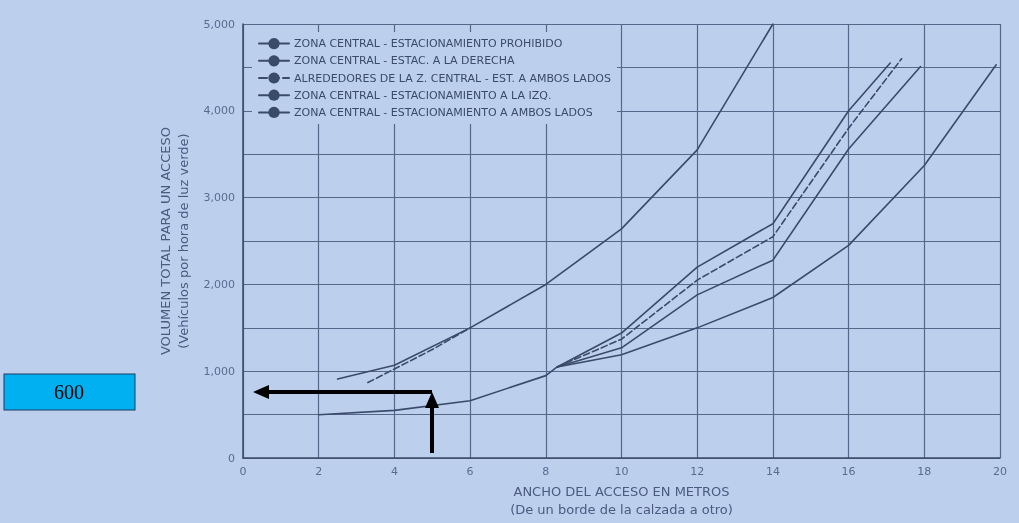  Describe the element at coordinates (423, 95) in the screenshot. I see `legend-label: ZONA CENTRAL - ESTACIONAMIENTO A LA IZQ.` at that location.